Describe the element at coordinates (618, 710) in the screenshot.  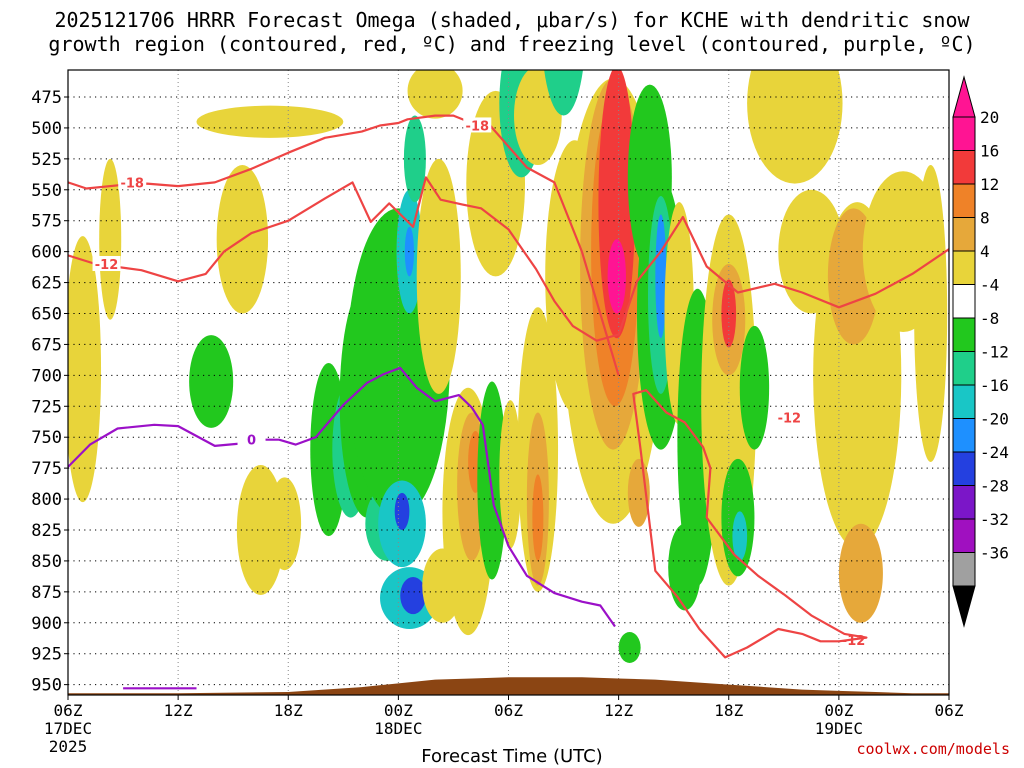
I see `x-tick-label-30: 12Z` at that location.